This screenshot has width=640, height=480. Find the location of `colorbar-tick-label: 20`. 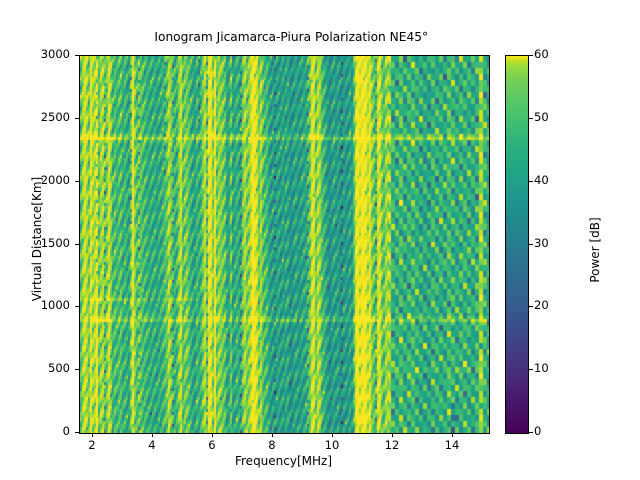

colorbar-tick-label: 20 is located at coordinates (541, 305).